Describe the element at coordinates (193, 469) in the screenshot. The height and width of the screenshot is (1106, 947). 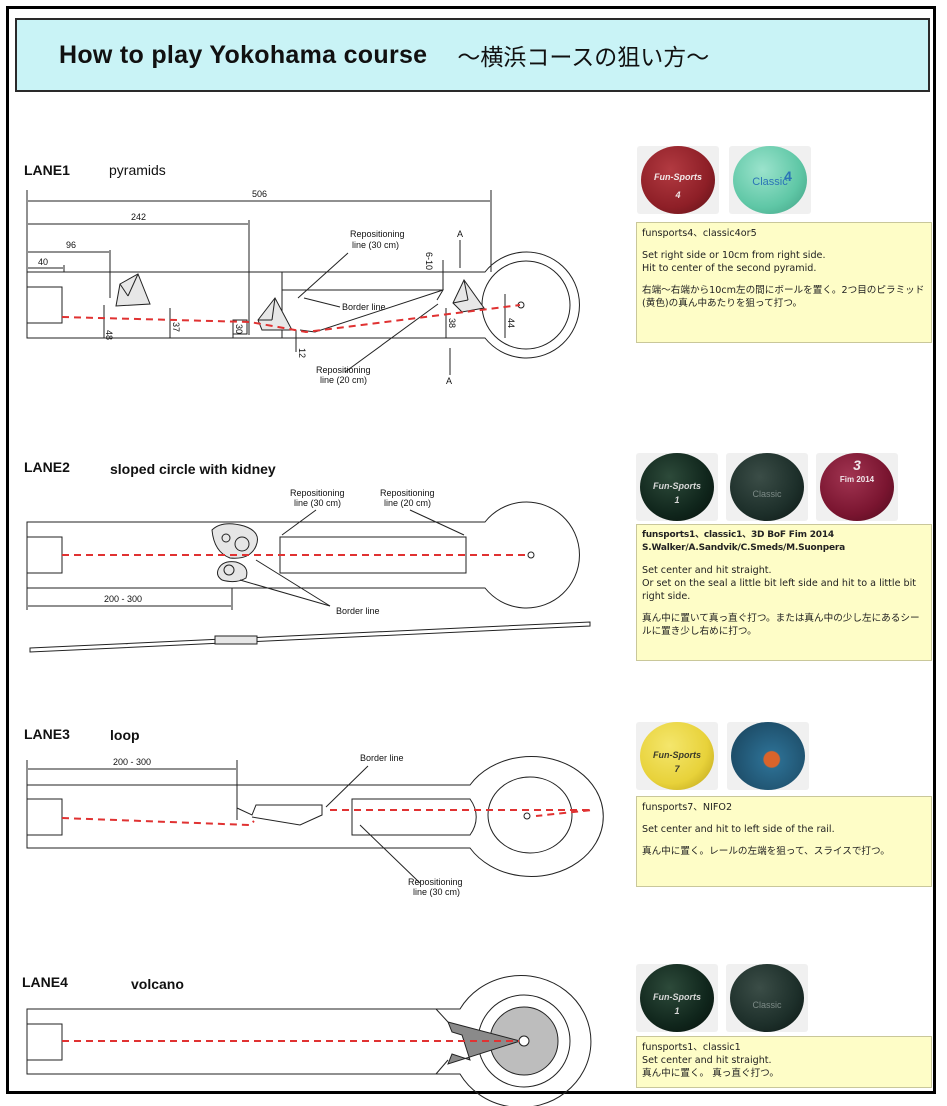
I see `lane2-name: sloped circle with kidney` at that location.